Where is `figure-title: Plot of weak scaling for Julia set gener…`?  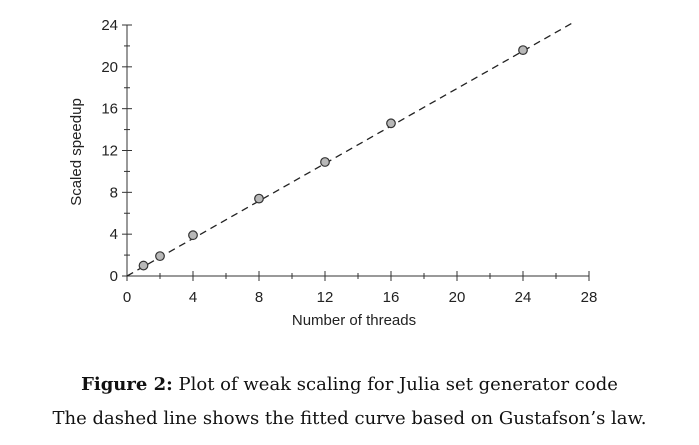 figure-title: Plot of weak scaling for Julia set gener… is located at coordinates (398, 384).